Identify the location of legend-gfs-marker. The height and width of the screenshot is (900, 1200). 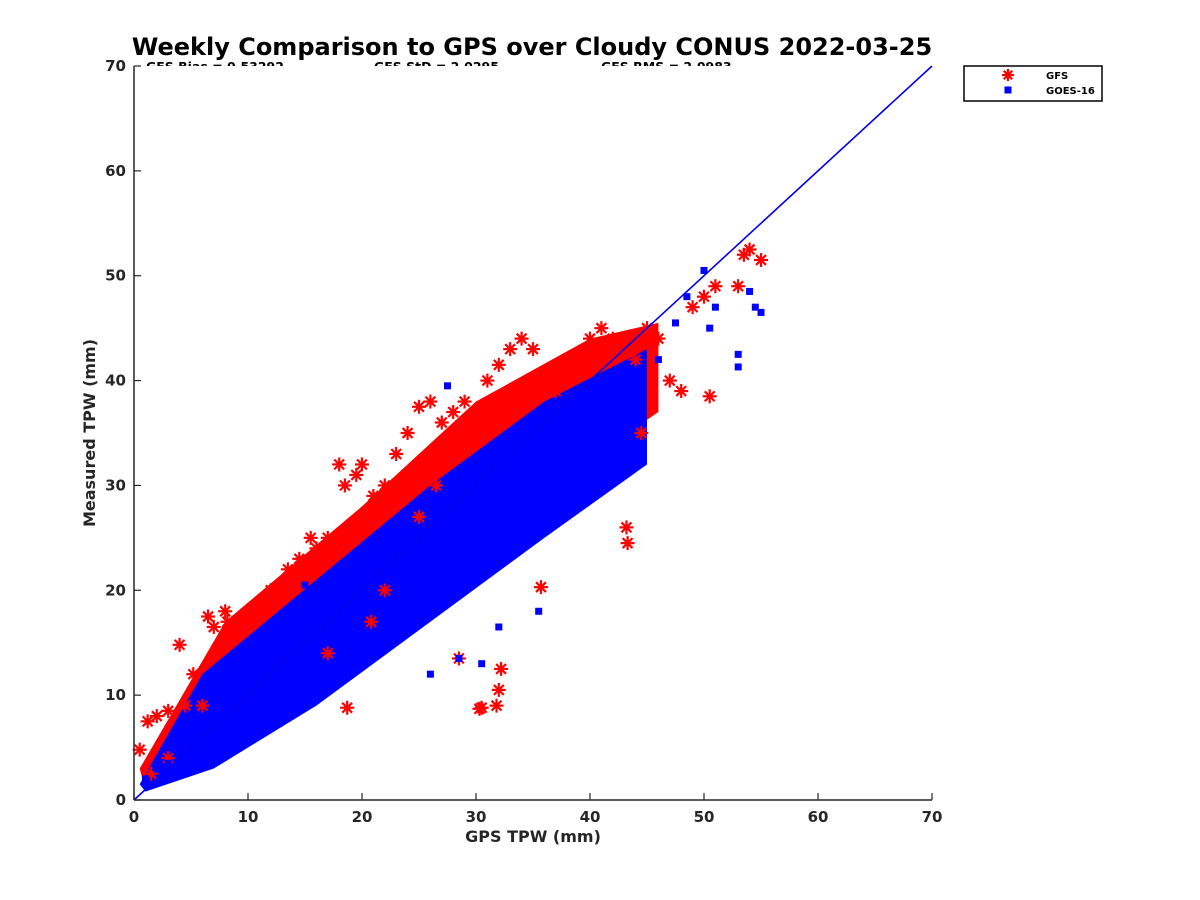
(1008, 75).